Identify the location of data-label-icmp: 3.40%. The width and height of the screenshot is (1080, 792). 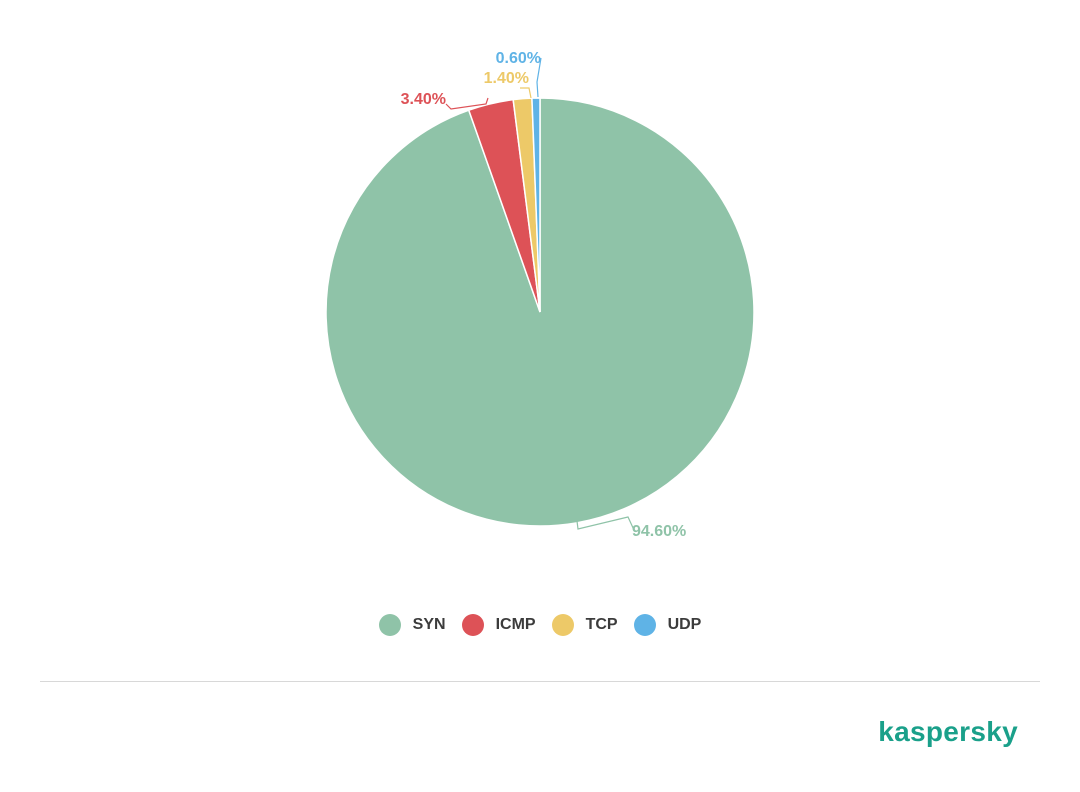
(423, 99).